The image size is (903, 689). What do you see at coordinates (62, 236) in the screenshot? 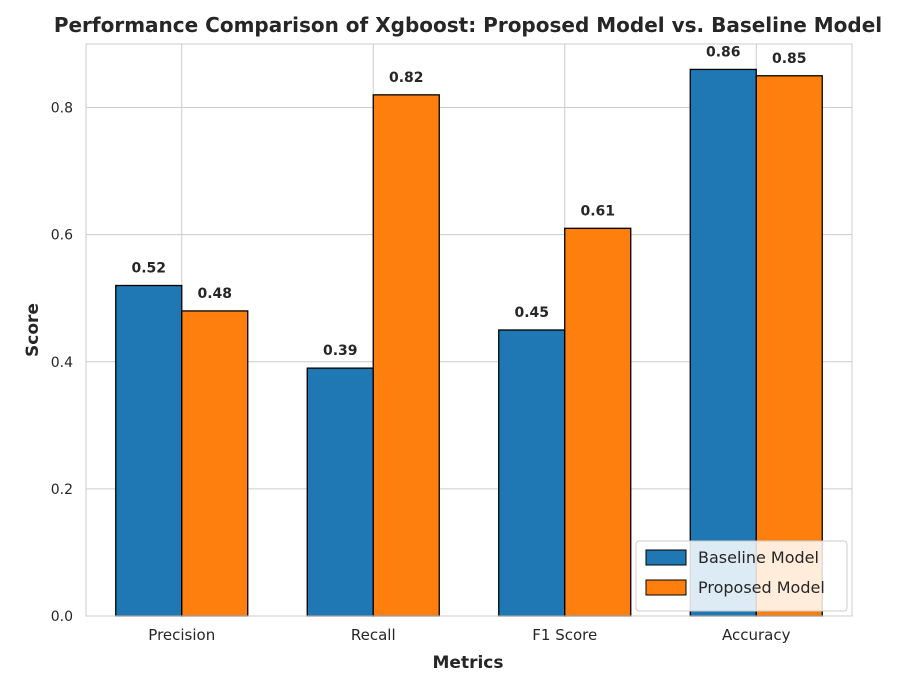
I see `y-tick-label: 0.6` at bounding box center [62, 236].